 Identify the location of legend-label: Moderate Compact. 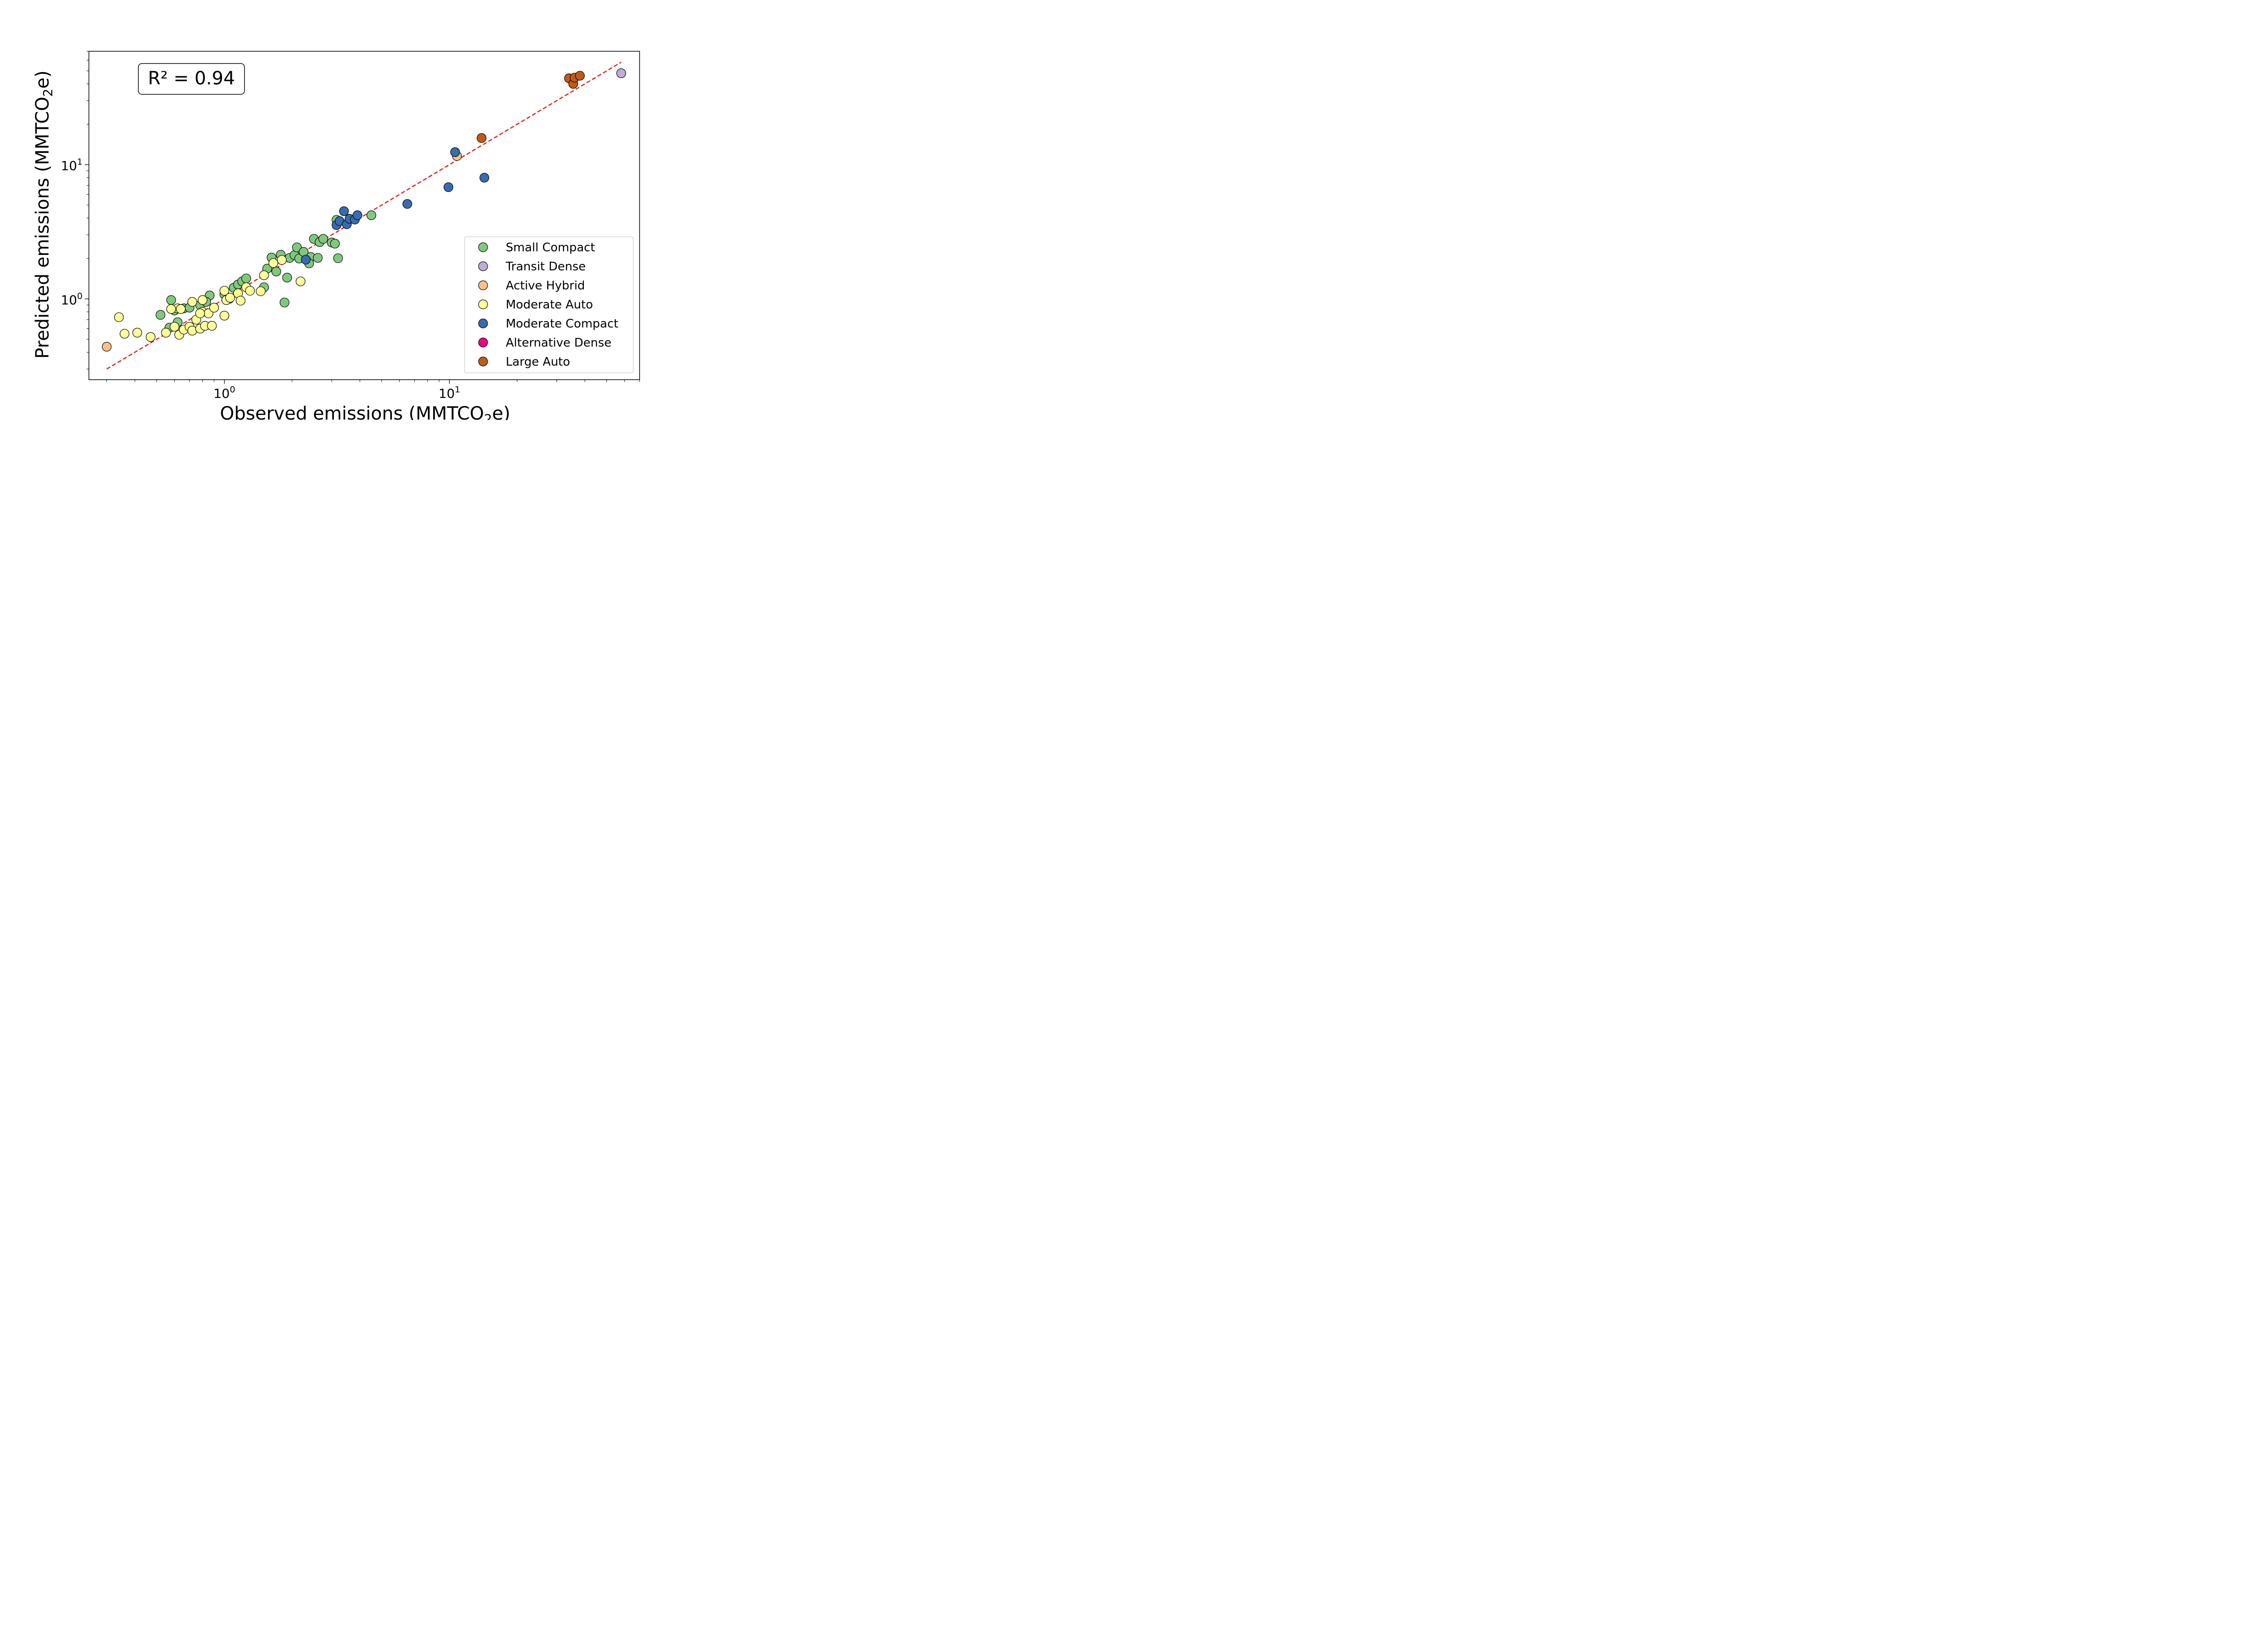
(562, 324).